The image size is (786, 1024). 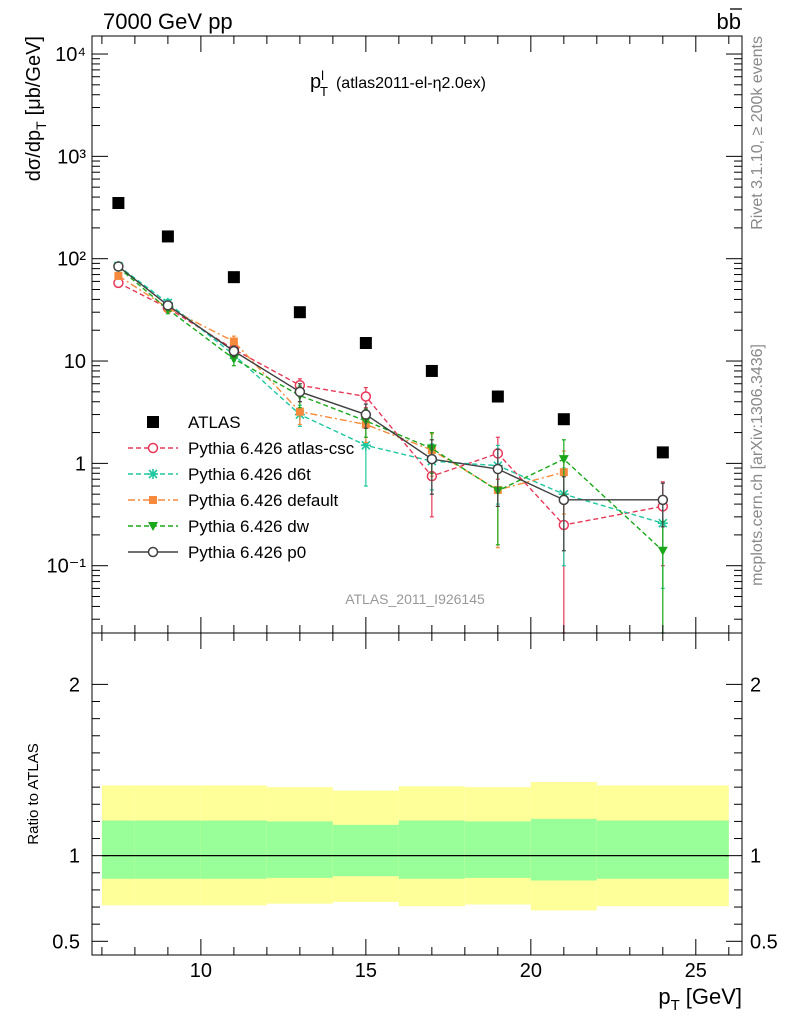 I want to click on x-tick-label: 10, so click(x=201, y=971).